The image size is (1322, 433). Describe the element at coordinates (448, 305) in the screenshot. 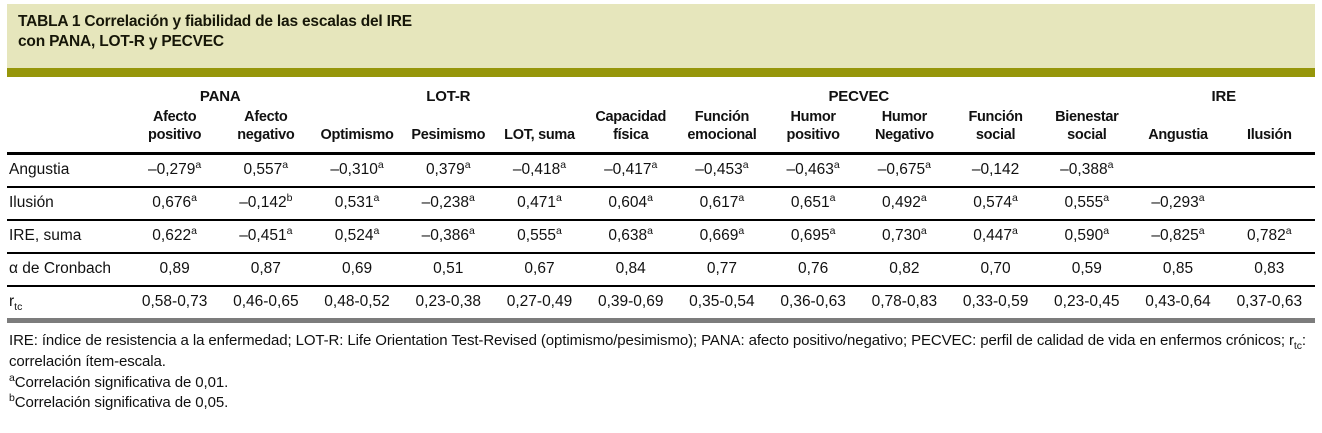

I see `table-cell: 0,23-0,38` at that location.